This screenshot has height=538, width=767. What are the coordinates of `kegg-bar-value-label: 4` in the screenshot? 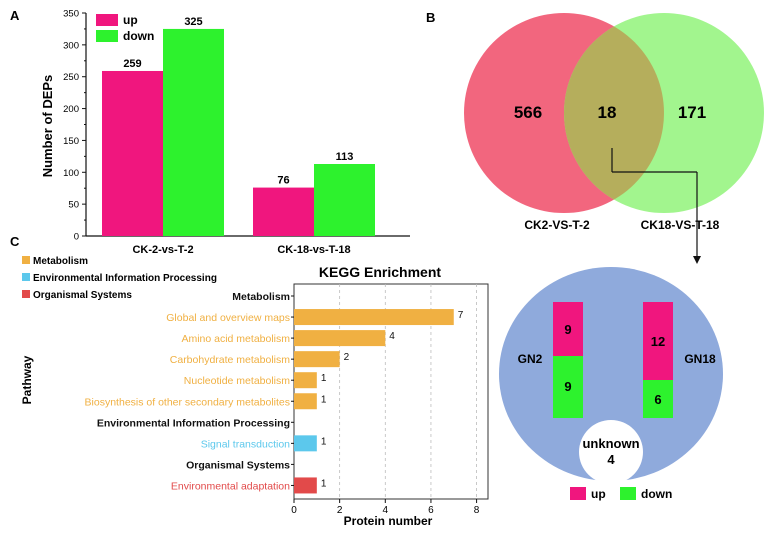 It's located at (392, 336).